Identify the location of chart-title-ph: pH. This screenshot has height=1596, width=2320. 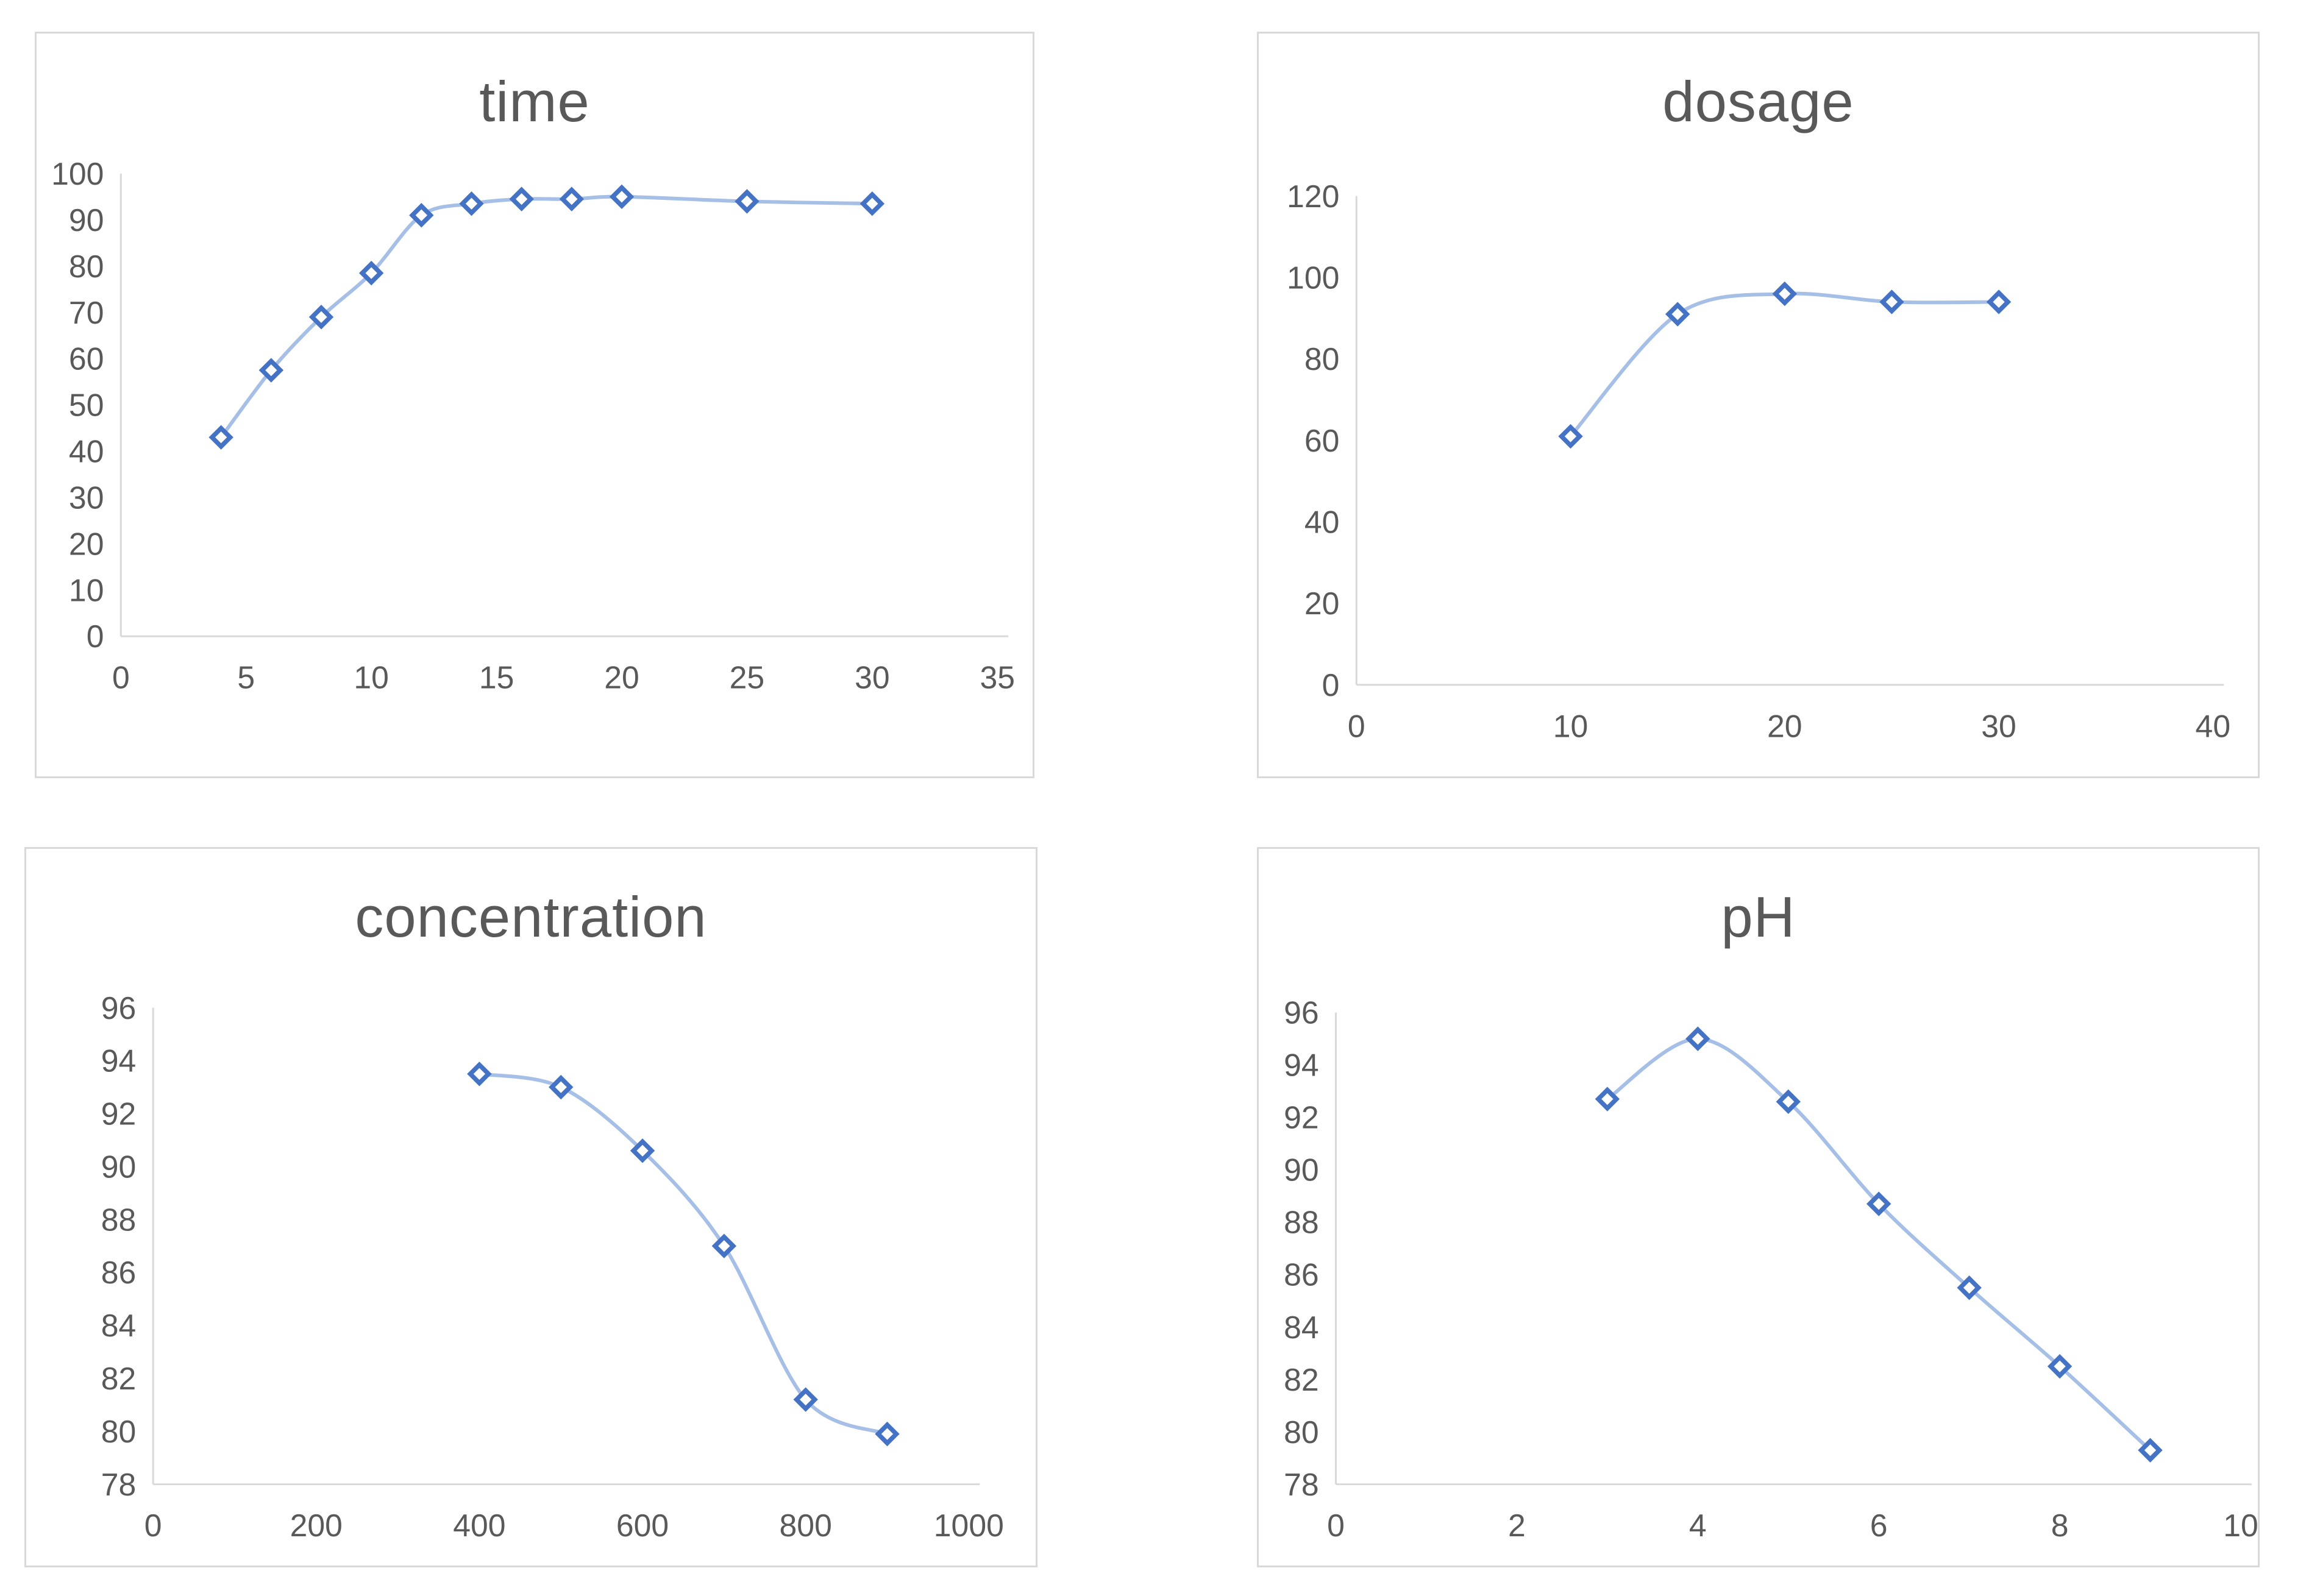
(1758, 917).